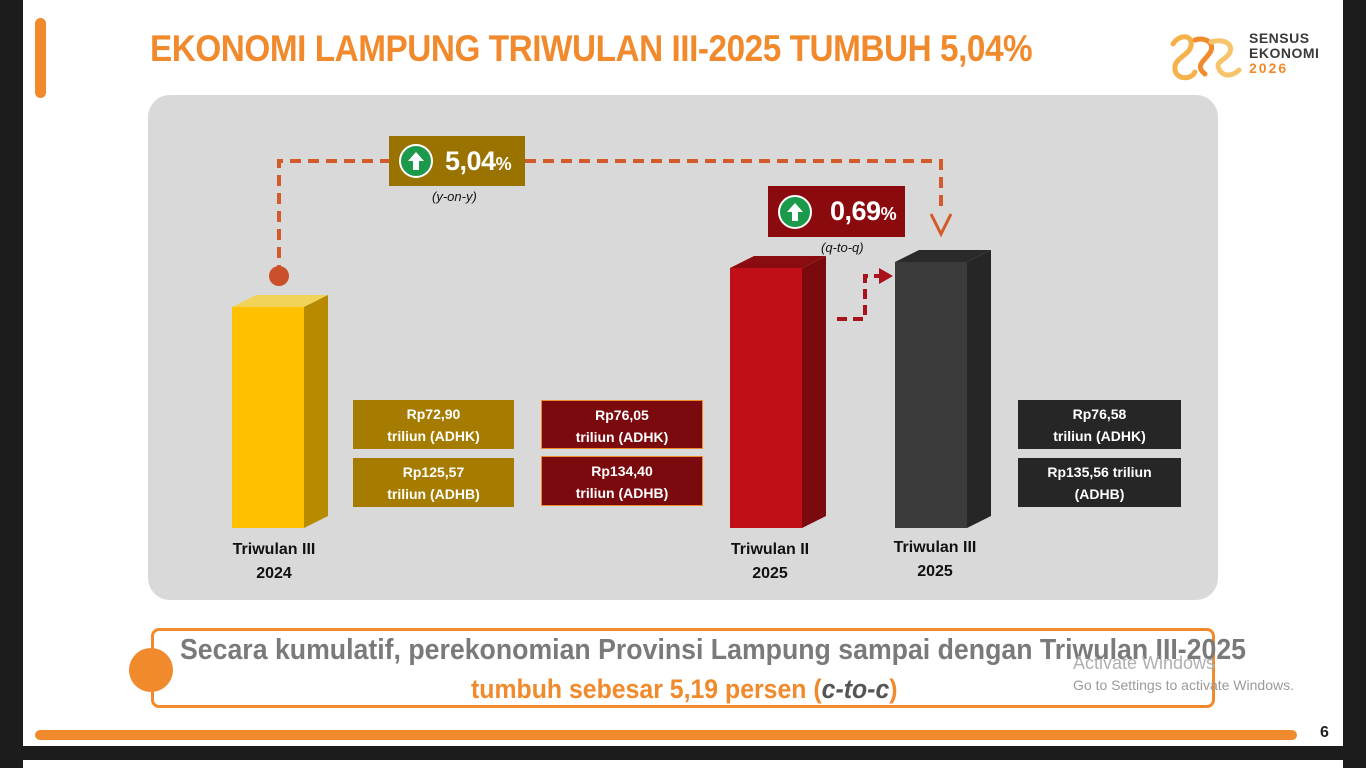  I want to click on sensus-ekonomi-logo-mark, so click(1206, 57).